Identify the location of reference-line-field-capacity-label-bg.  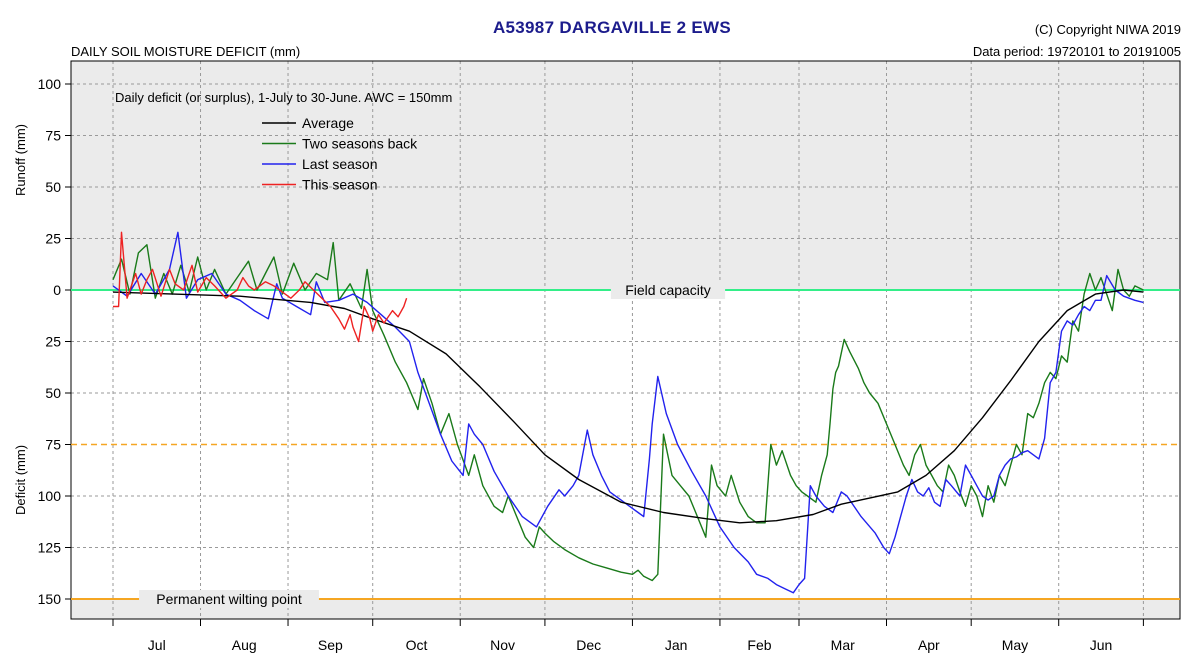
(668, 290).